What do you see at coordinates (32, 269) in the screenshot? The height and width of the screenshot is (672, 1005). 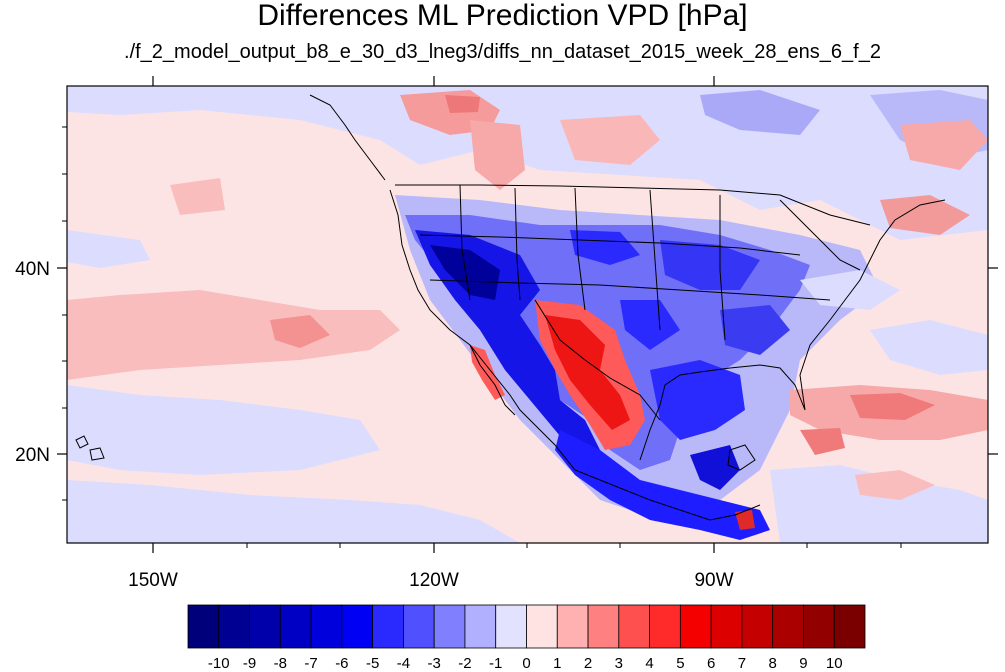 I see `y-tick-label-40n: 40N` at bounding box center [32, 269].